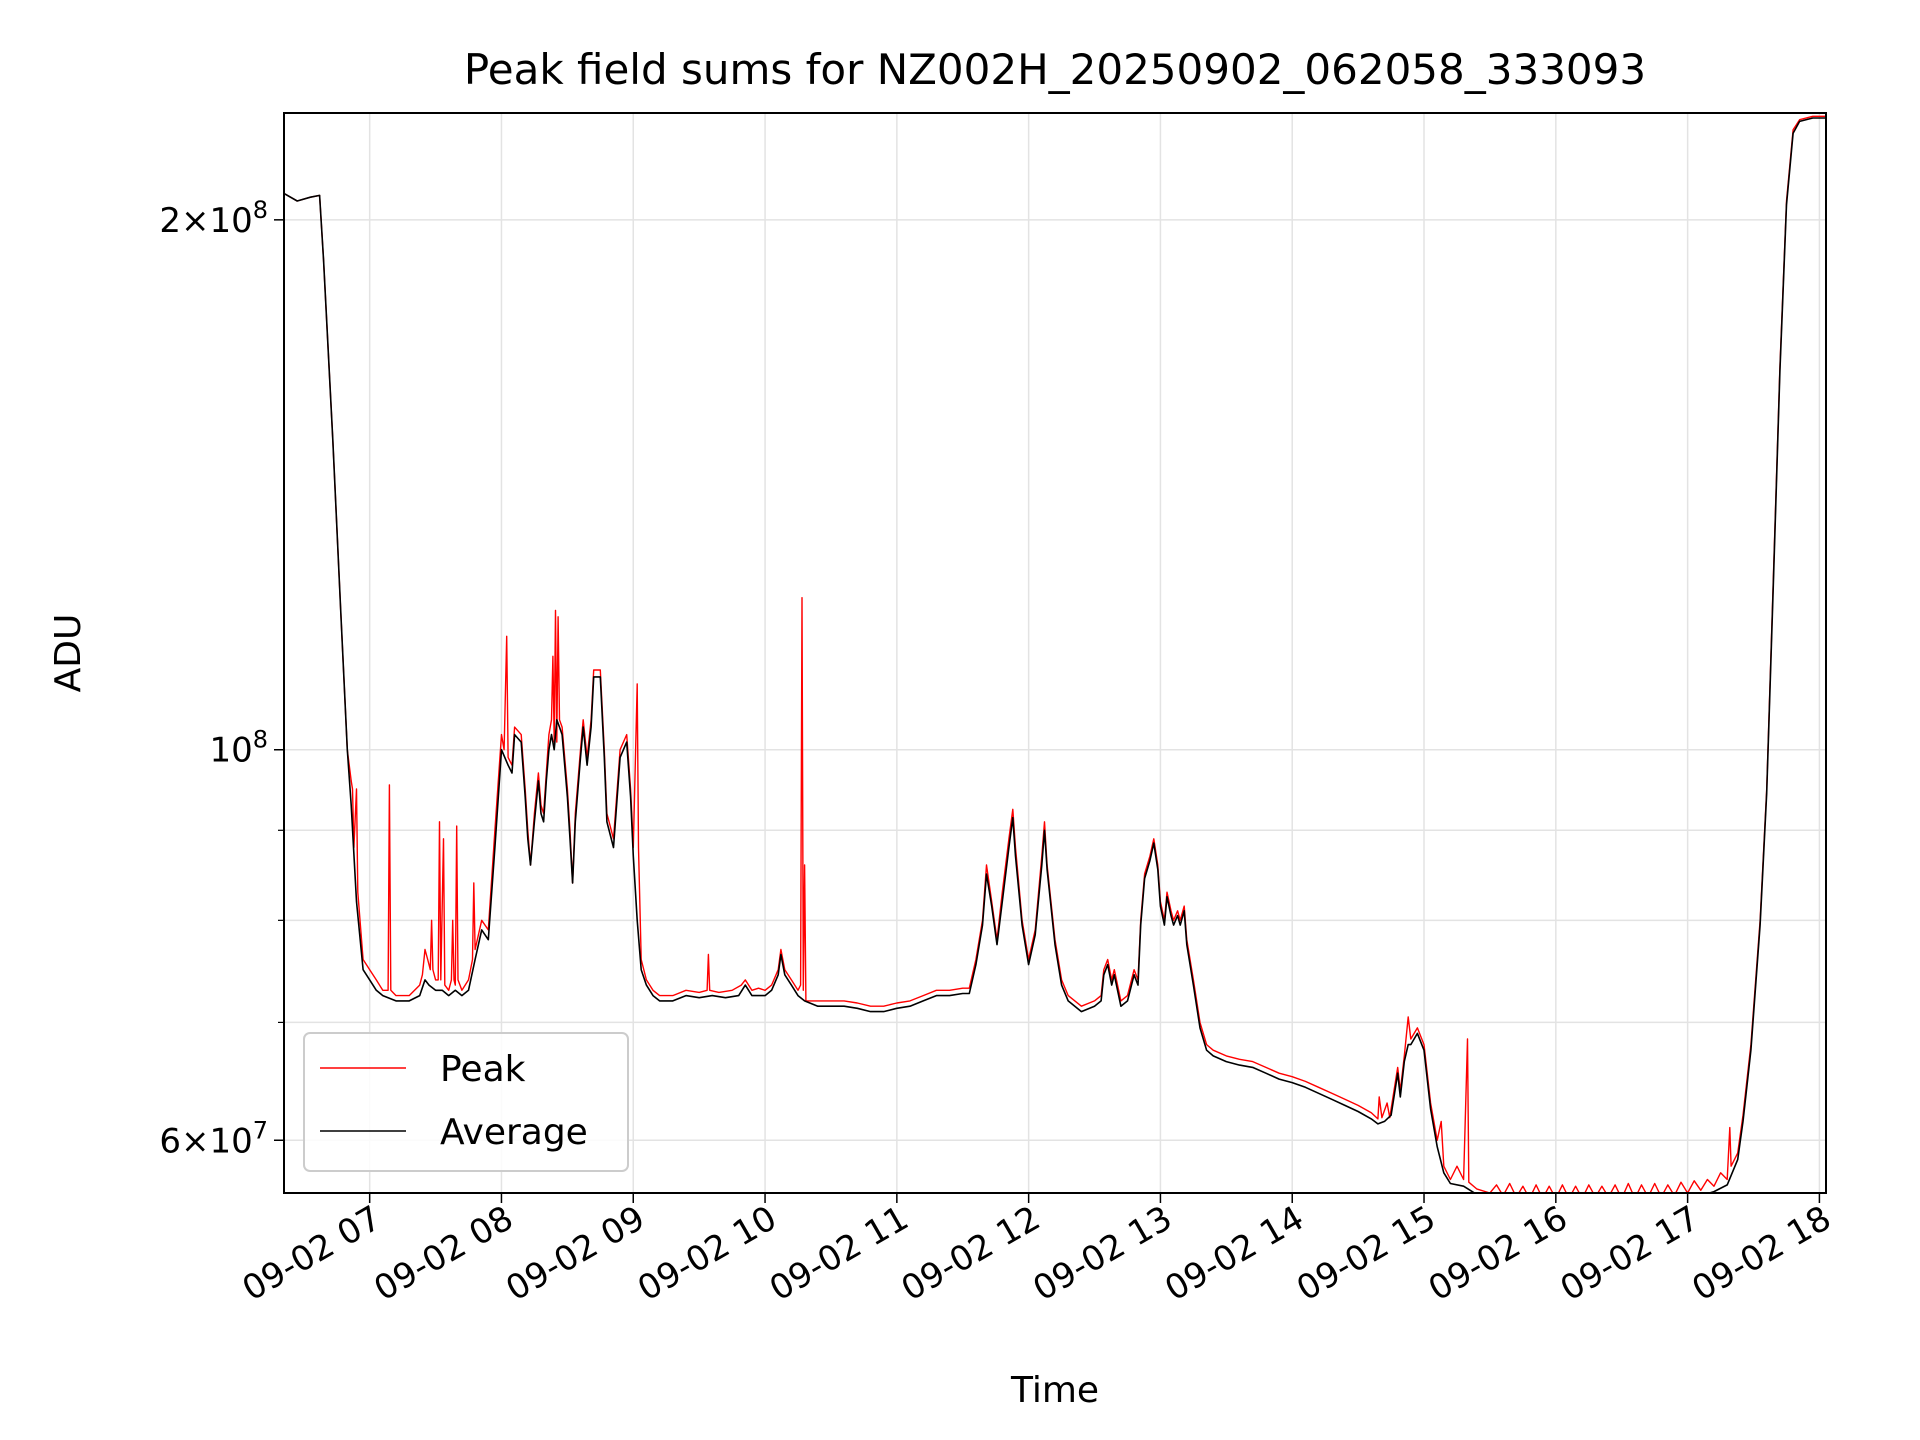 This screenshot has height=1440, width=1920. I want to click on y-tick-label: 108, so click(238, 748).